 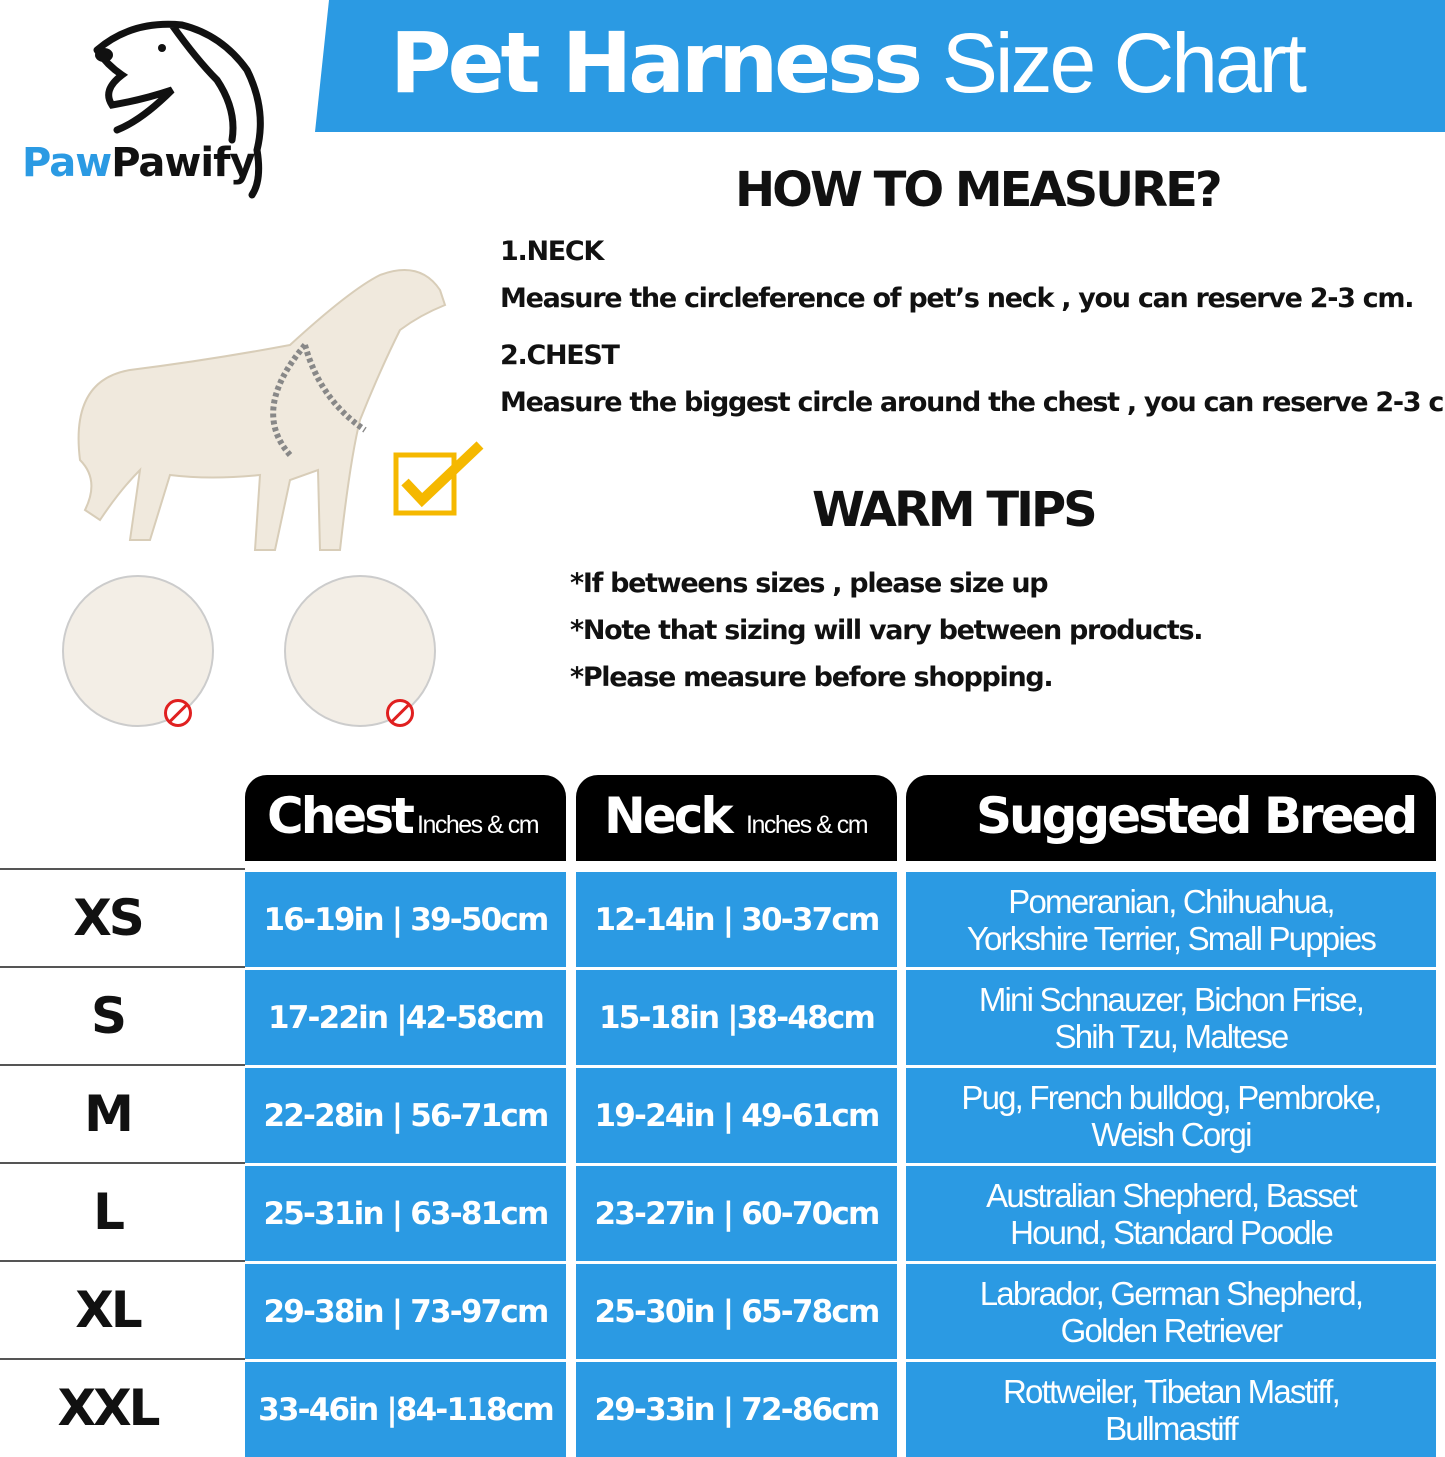 I want to click on size-label: M, so click(x=109, y=1114).